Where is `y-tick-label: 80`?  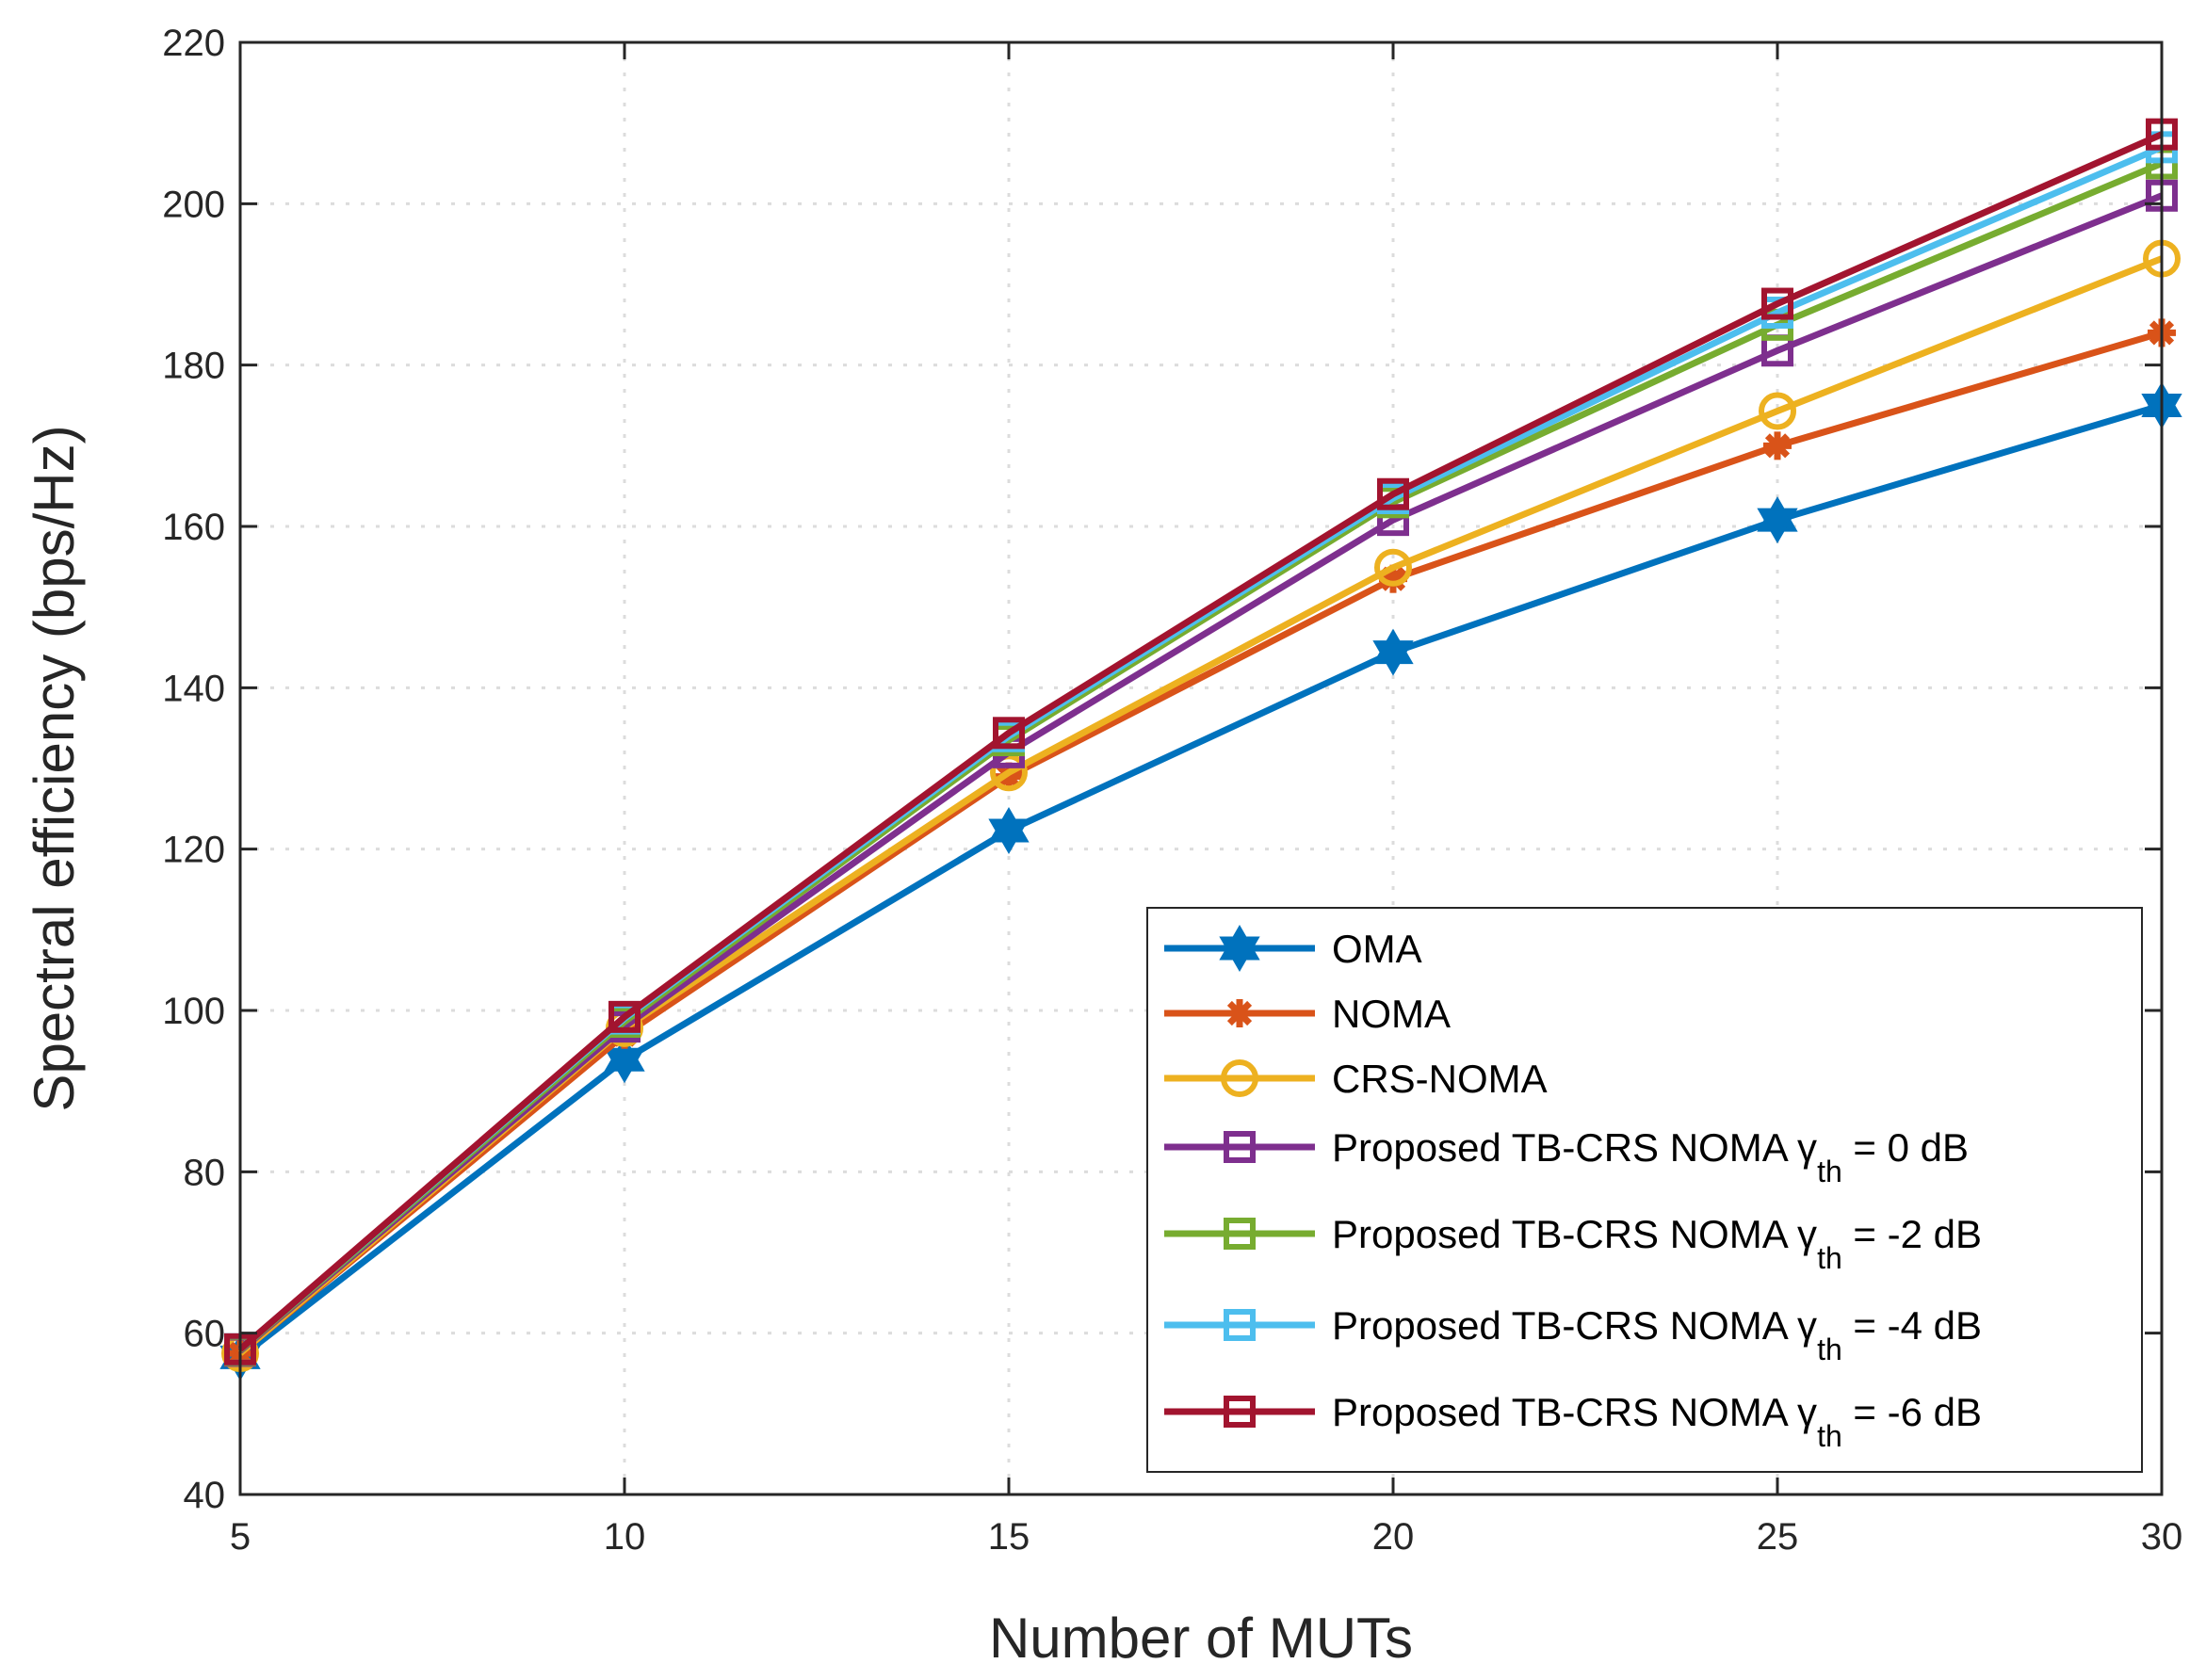 y-tick-label: 80 is located at coordinates (205, 1172).